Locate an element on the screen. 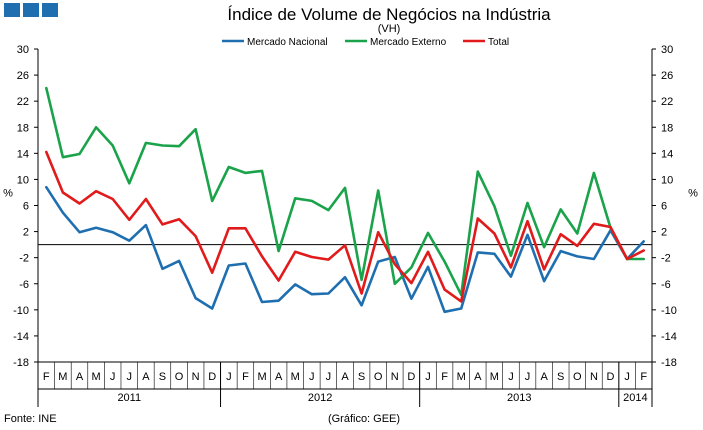 This screenshot has height=430, width=703. y-tick-label-right: 2 is located at coordinates (664, 233).